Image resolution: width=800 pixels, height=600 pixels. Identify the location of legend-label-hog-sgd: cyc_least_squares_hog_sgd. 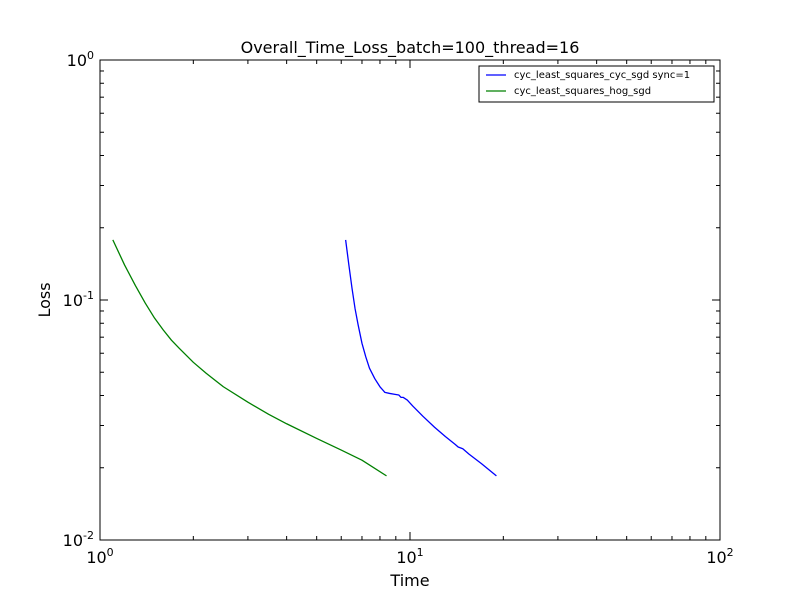
(582, 91).